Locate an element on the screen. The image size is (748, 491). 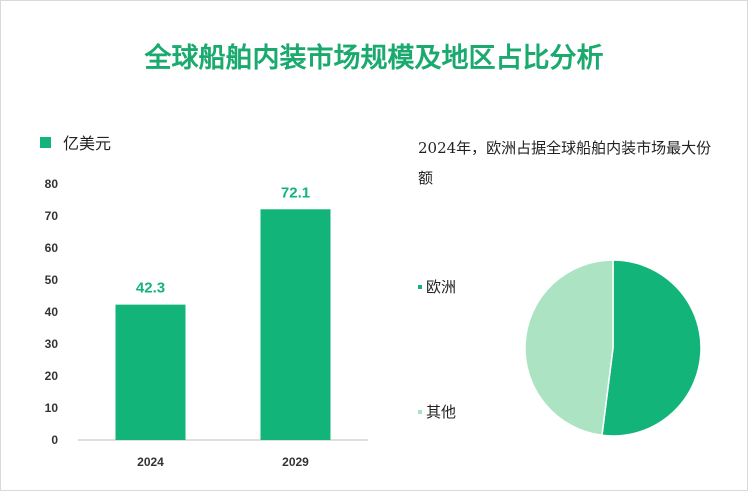
y-tick-label: 80 is located at coordinates (52, 184).